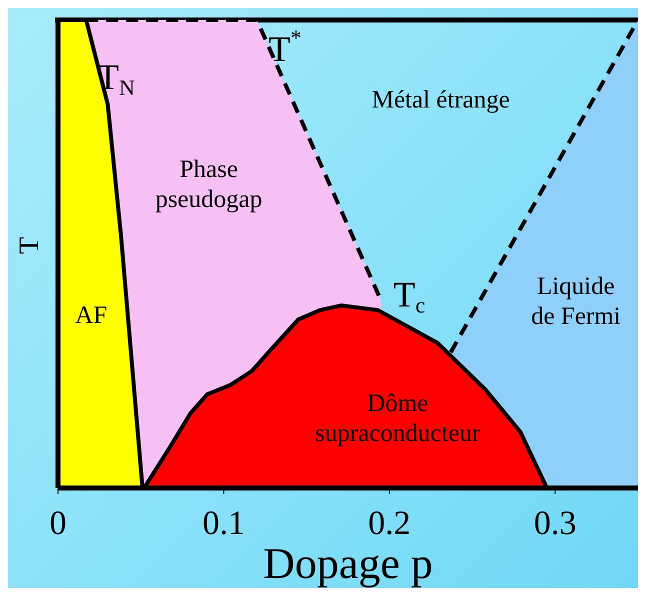  Describe the element at coordinates (398, 418) in the screenshot. I see `annotation: Dôme supraconducteur` at that location.